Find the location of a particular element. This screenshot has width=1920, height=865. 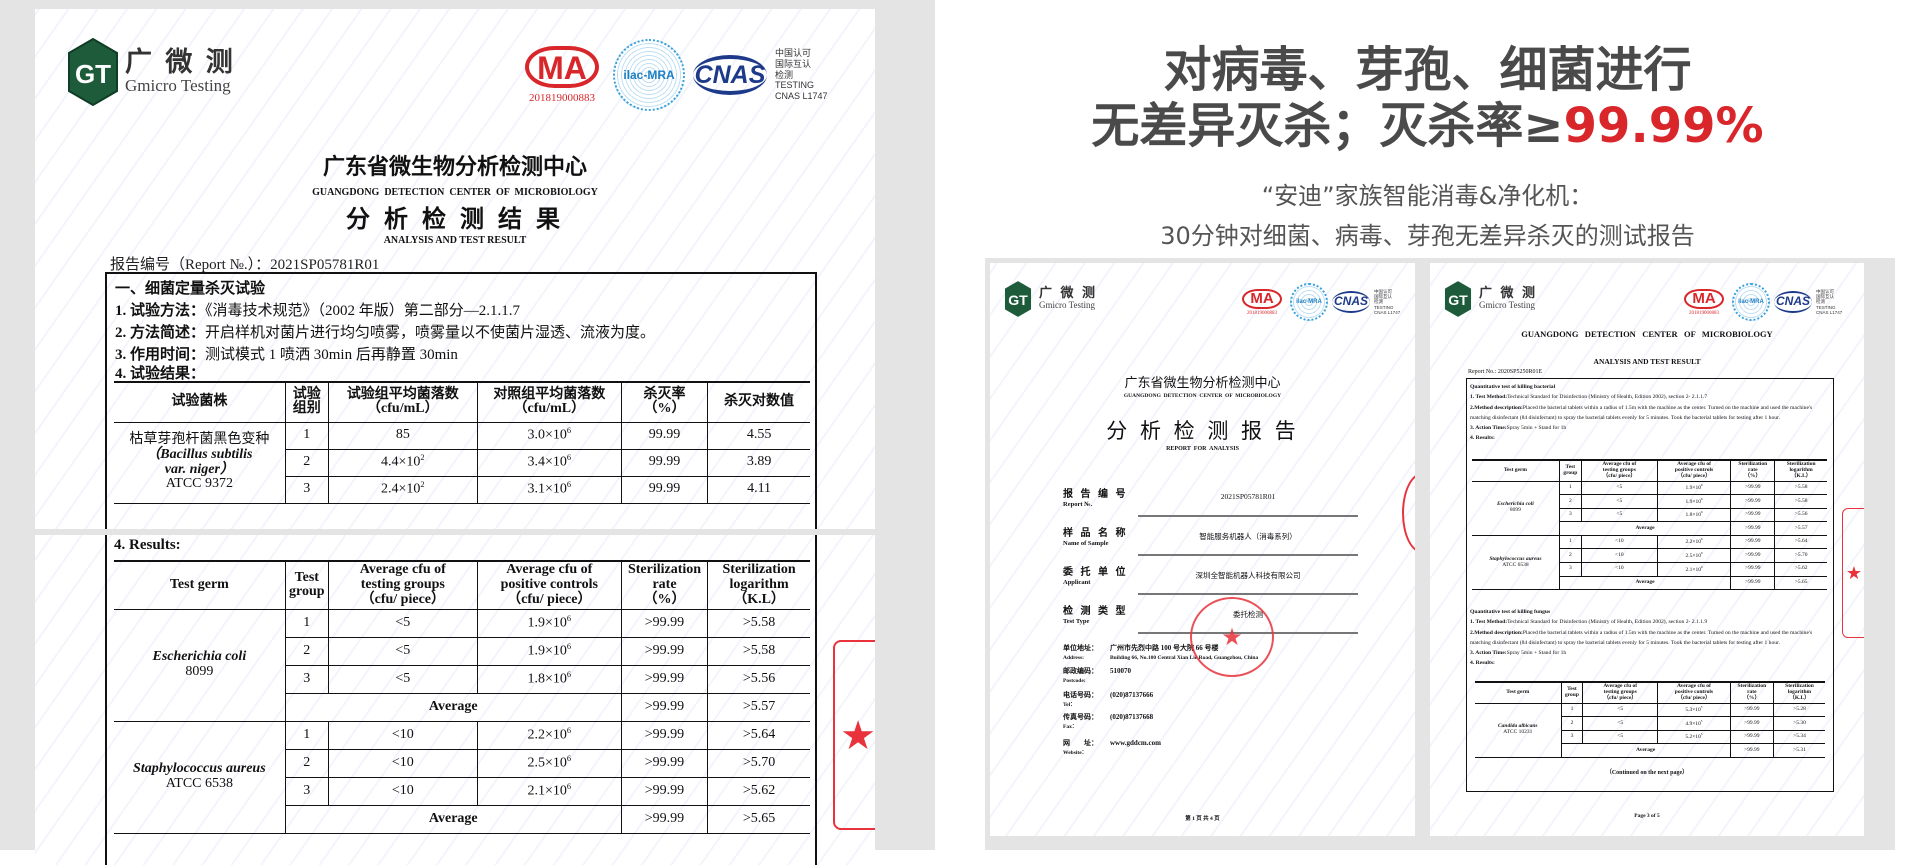

results-box is located at coordinates (461, 700).